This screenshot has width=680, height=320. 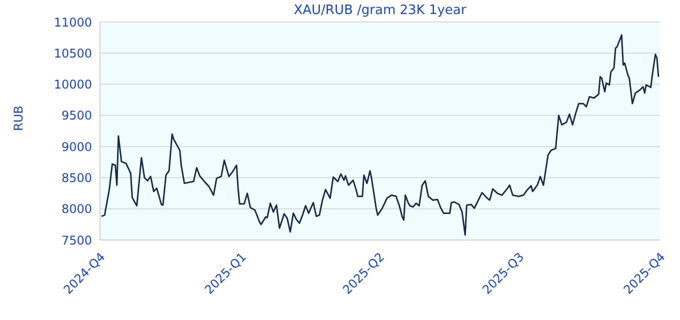 What do you see at coordinates (76, 147) in the screenshot?
I see `y-tick-label: 9000` at bounding box center [76, 147].